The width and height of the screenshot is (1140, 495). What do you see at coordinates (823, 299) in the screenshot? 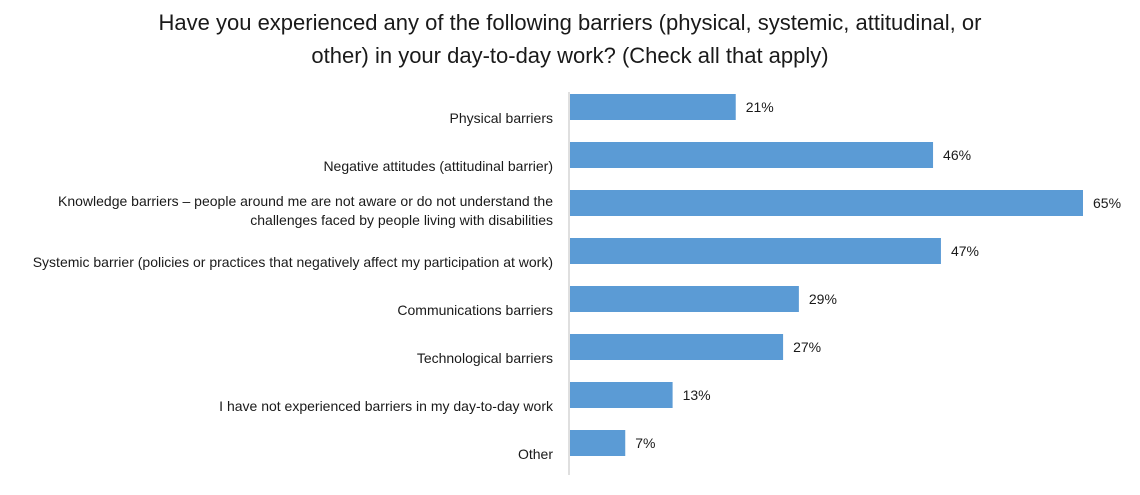
I see `value-label-4: 29%` at bounding box center [823, 299].